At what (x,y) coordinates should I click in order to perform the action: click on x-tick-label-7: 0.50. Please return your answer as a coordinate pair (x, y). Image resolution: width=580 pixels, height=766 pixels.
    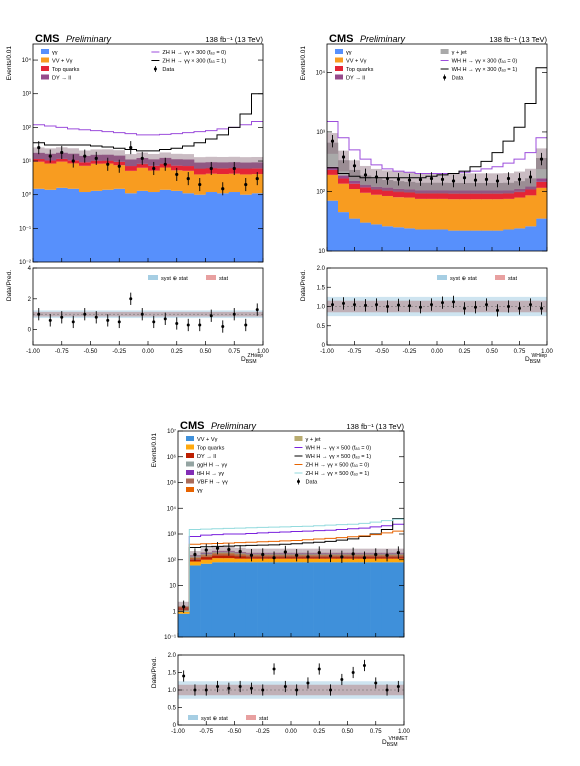
    Looking at the image, I should click on (348, 732).